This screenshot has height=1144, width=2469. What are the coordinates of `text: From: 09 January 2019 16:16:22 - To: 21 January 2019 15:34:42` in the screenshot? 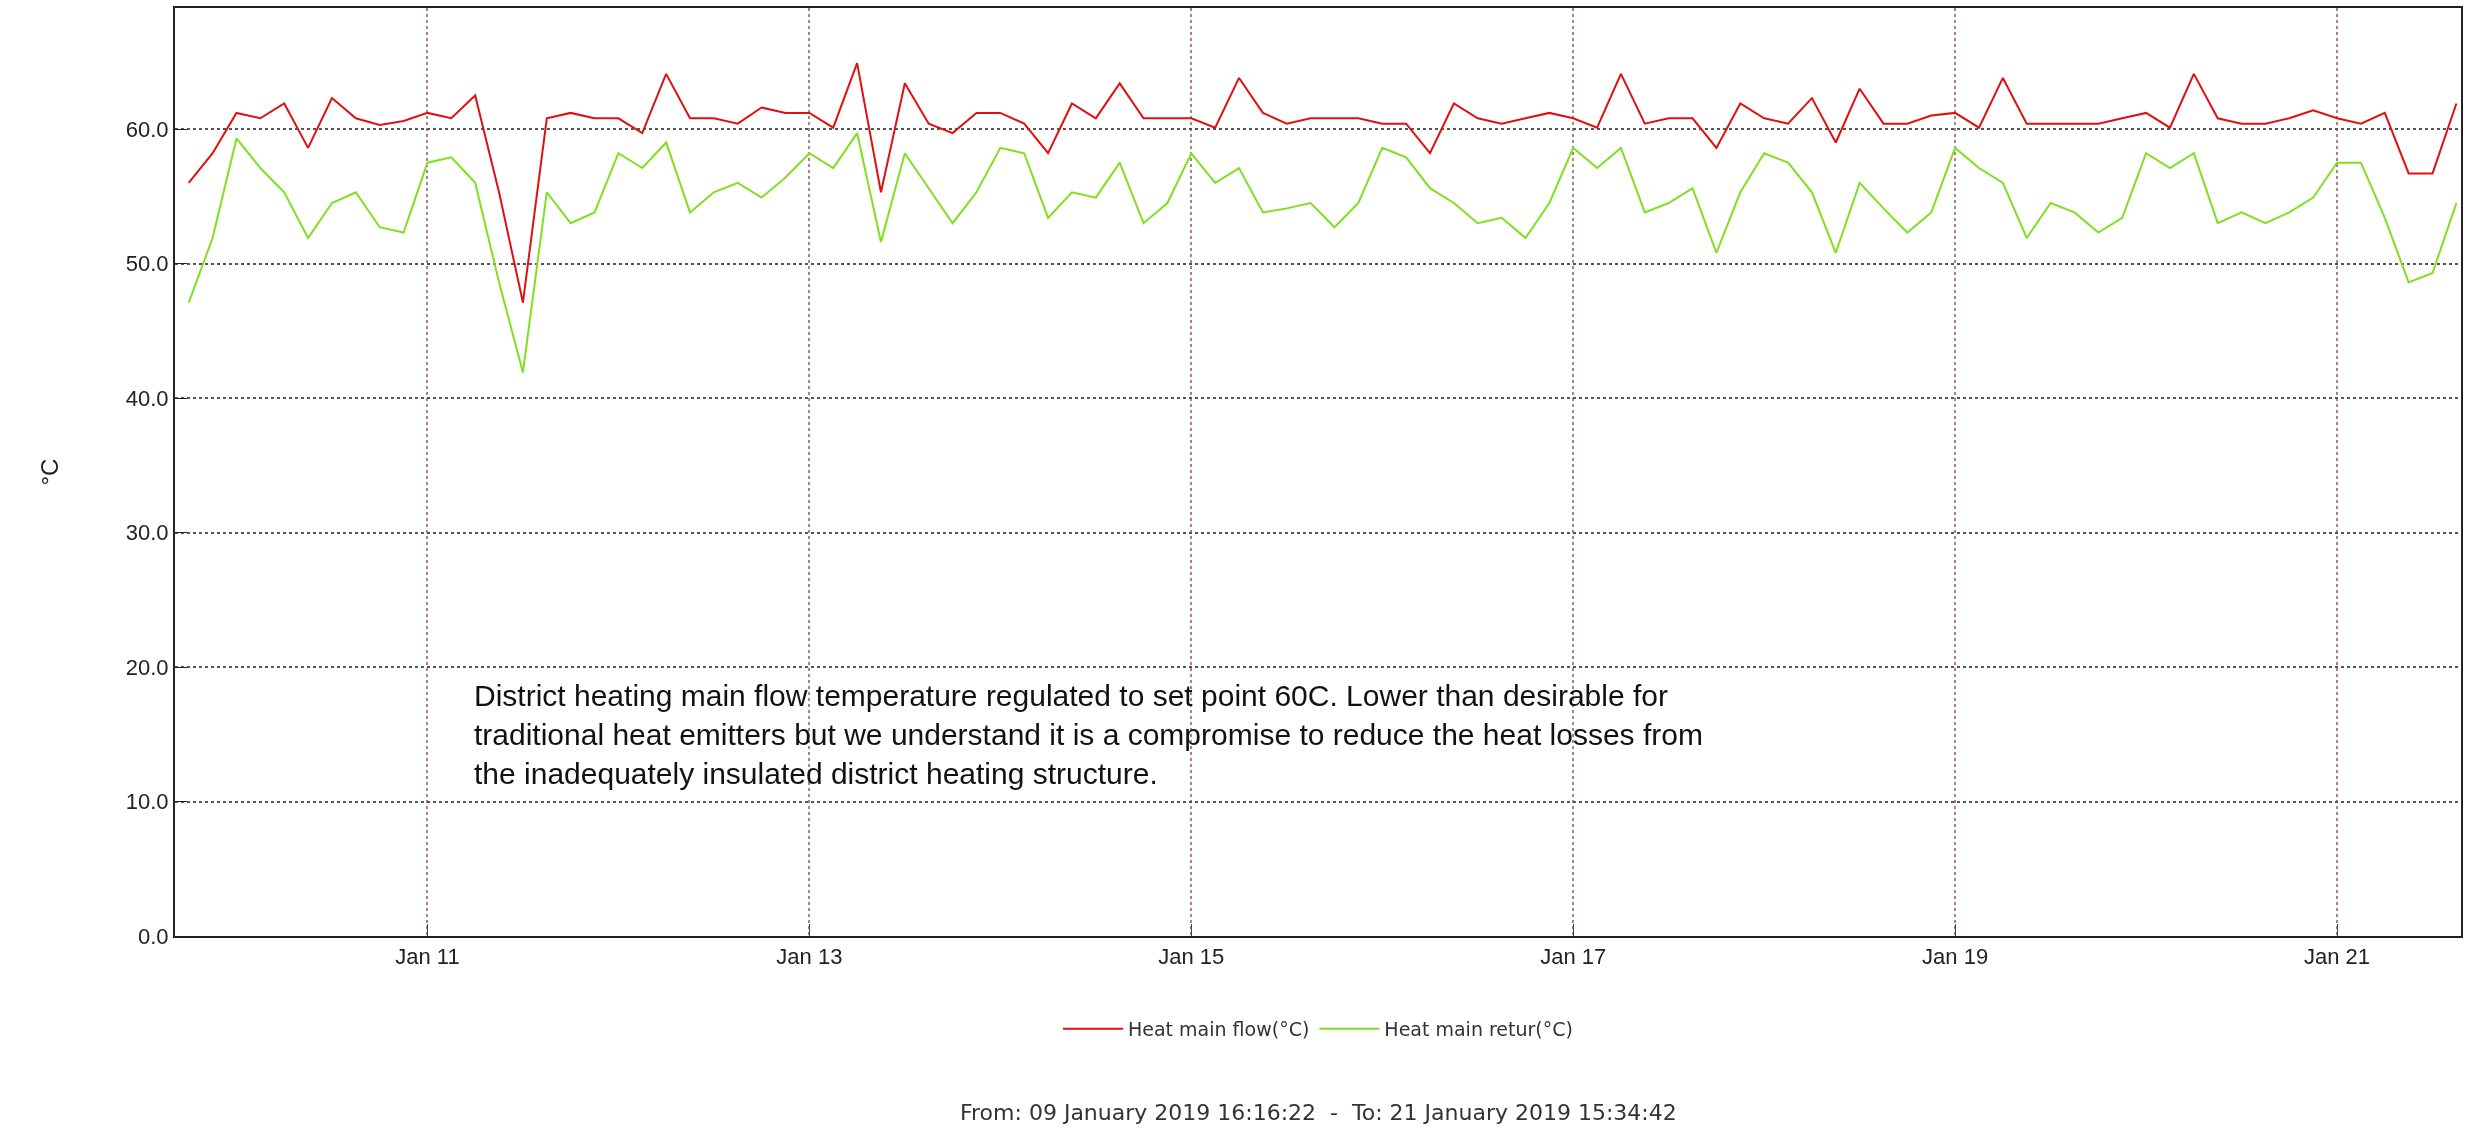 It's located at (1318, 1112).